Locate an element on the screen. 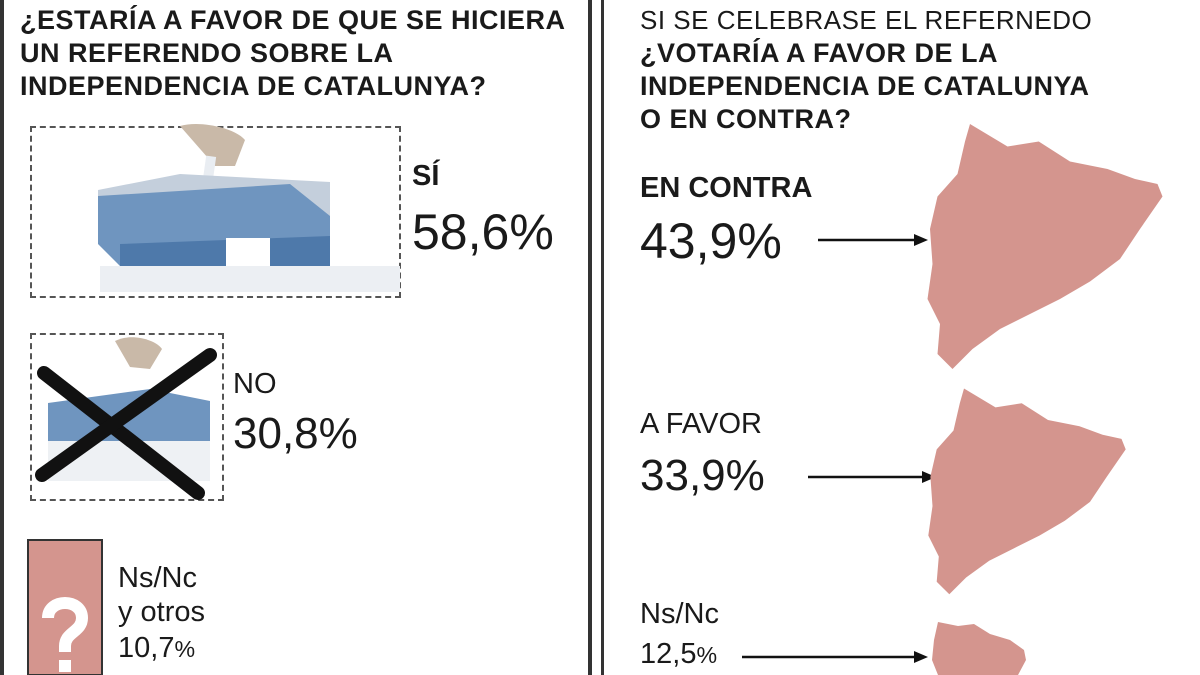 The height and width of the screenshot is (675, 1200). left-question-line-1: ¿ESTARÍA A FAVOR DE QUE SE HICIERA is located at coordinates (293, 20).